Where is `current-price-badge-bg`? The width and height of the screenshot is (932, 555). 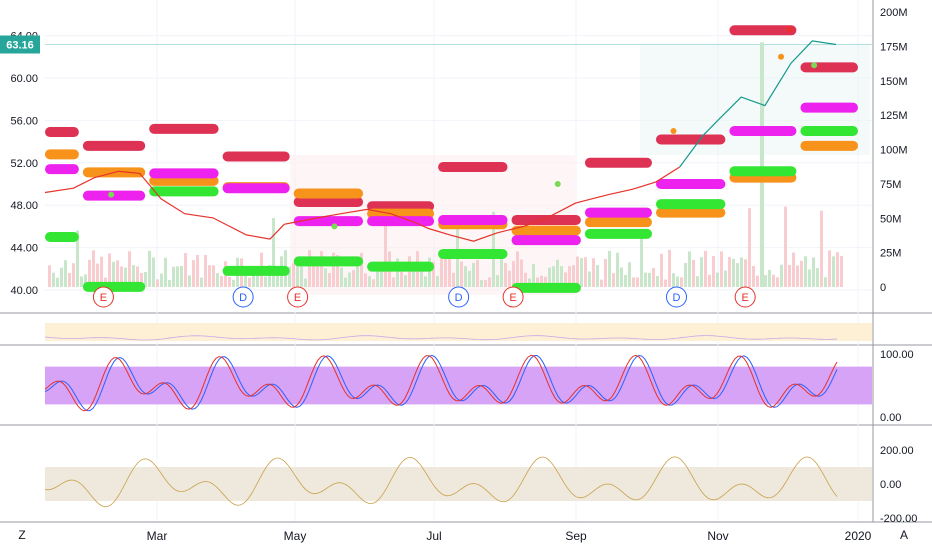 current-price-badge-bg is located at coordinates (20, 44).